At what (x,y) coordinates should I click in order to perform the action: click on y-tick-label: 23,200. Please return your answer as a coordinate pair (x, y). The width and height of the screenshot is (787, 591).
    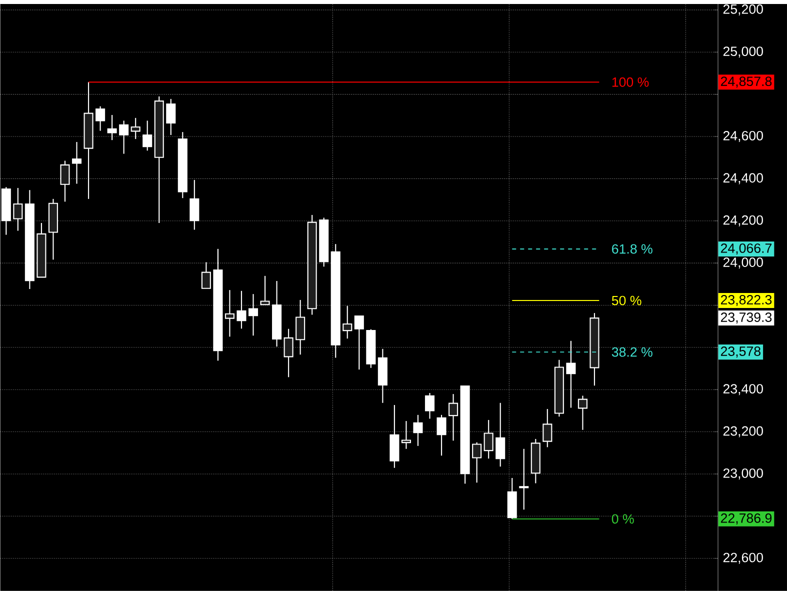
    Looking at the image, I should click on (743, 432).